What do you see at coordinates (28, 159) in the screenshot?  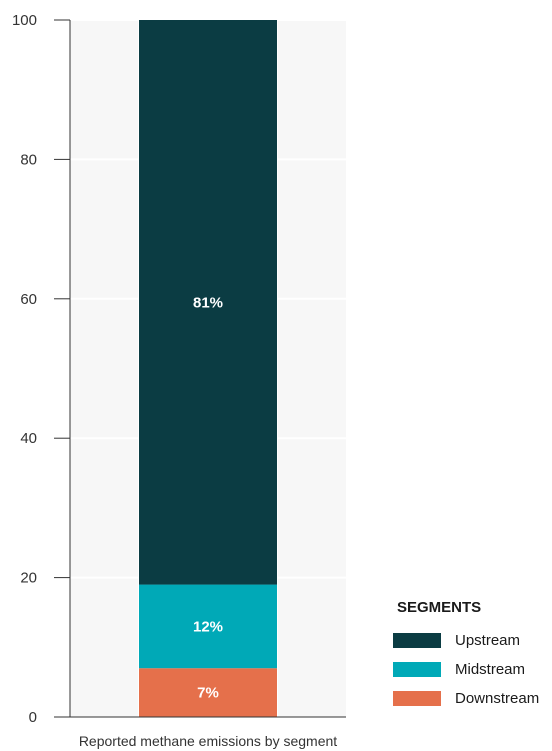 I see `y-tick-label-80: 80` at bounding box center [28, 159].